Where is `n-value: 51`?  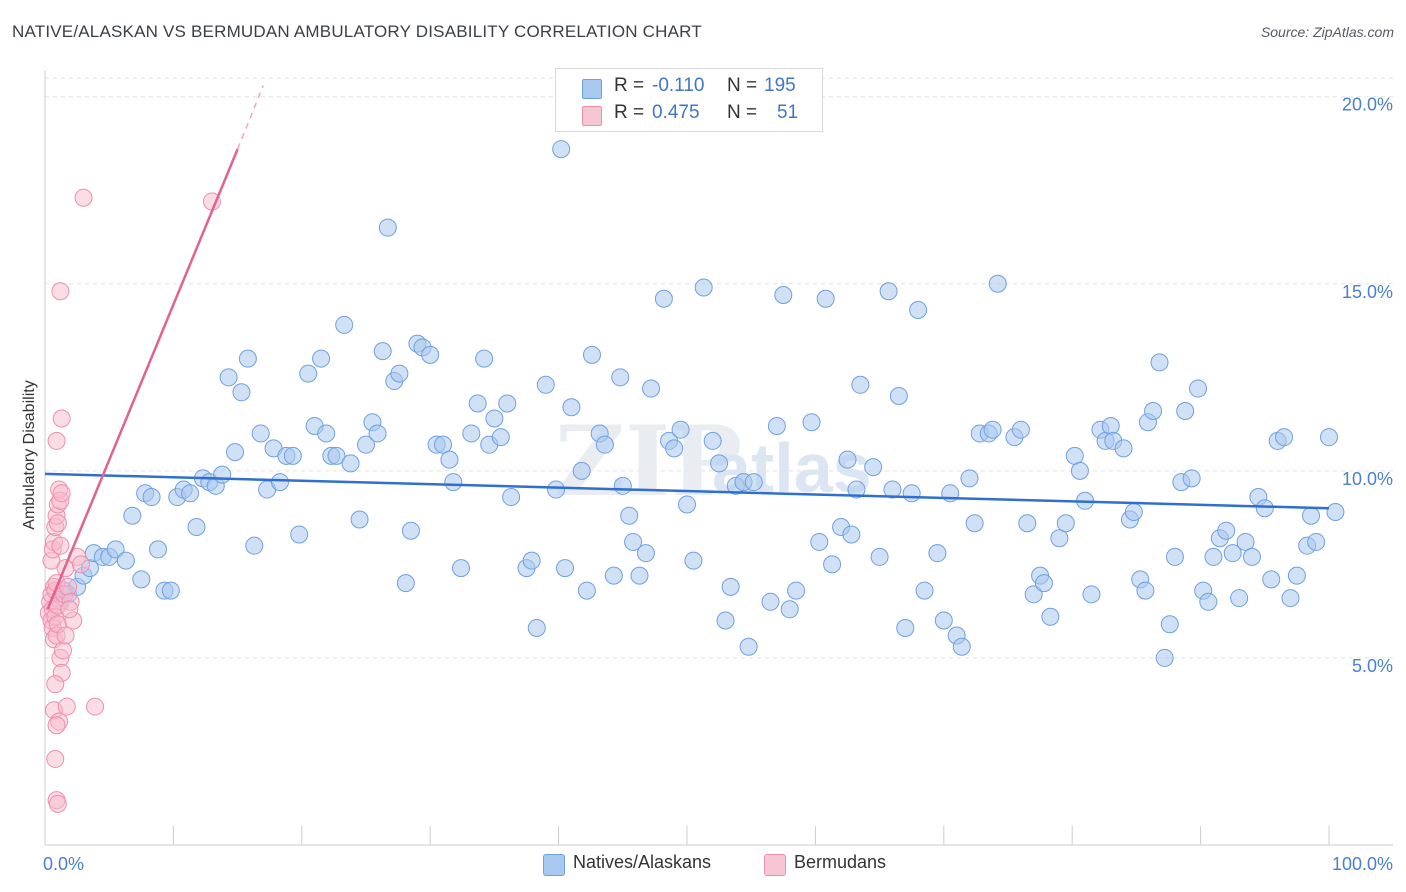
n-value: 51 is located at coordinates (788, 112).